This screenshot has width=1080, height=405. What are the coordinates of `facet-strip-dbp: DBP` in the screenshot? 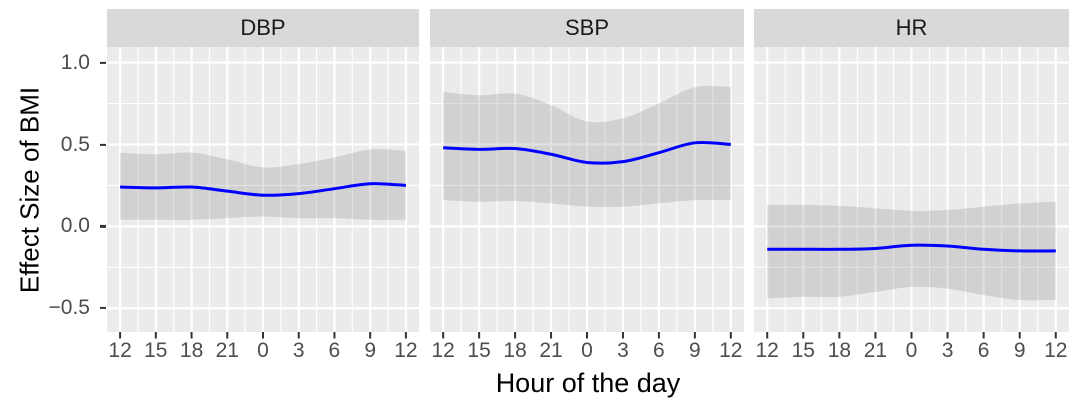 It's located at (263, 28).